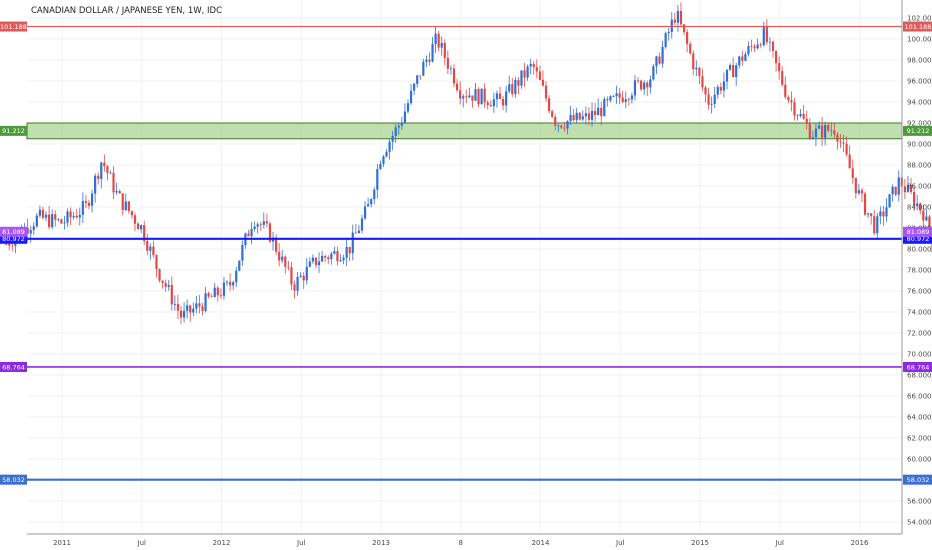  I want to click on price-tick-label: 102.000, so click(919, 19).